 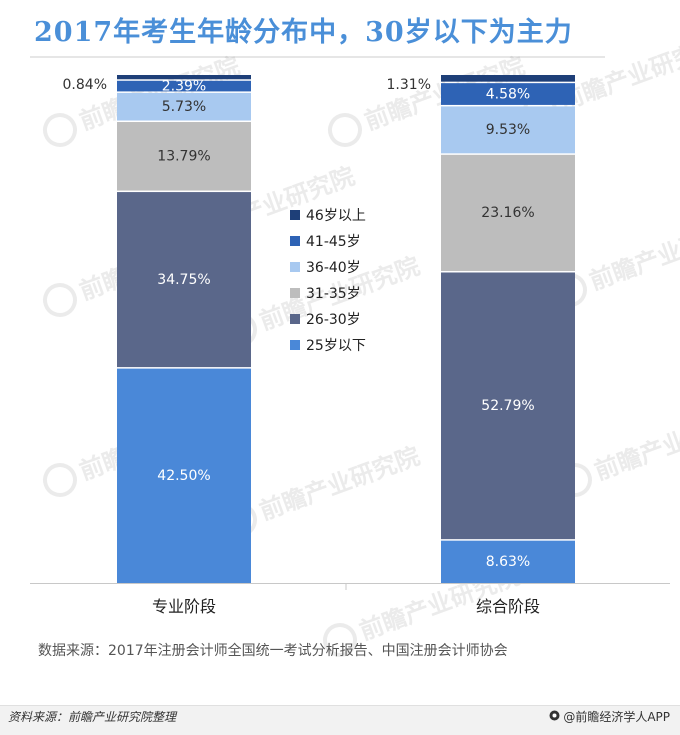 I want to click on data-label: 42.50%, so click(x=183, y=476).